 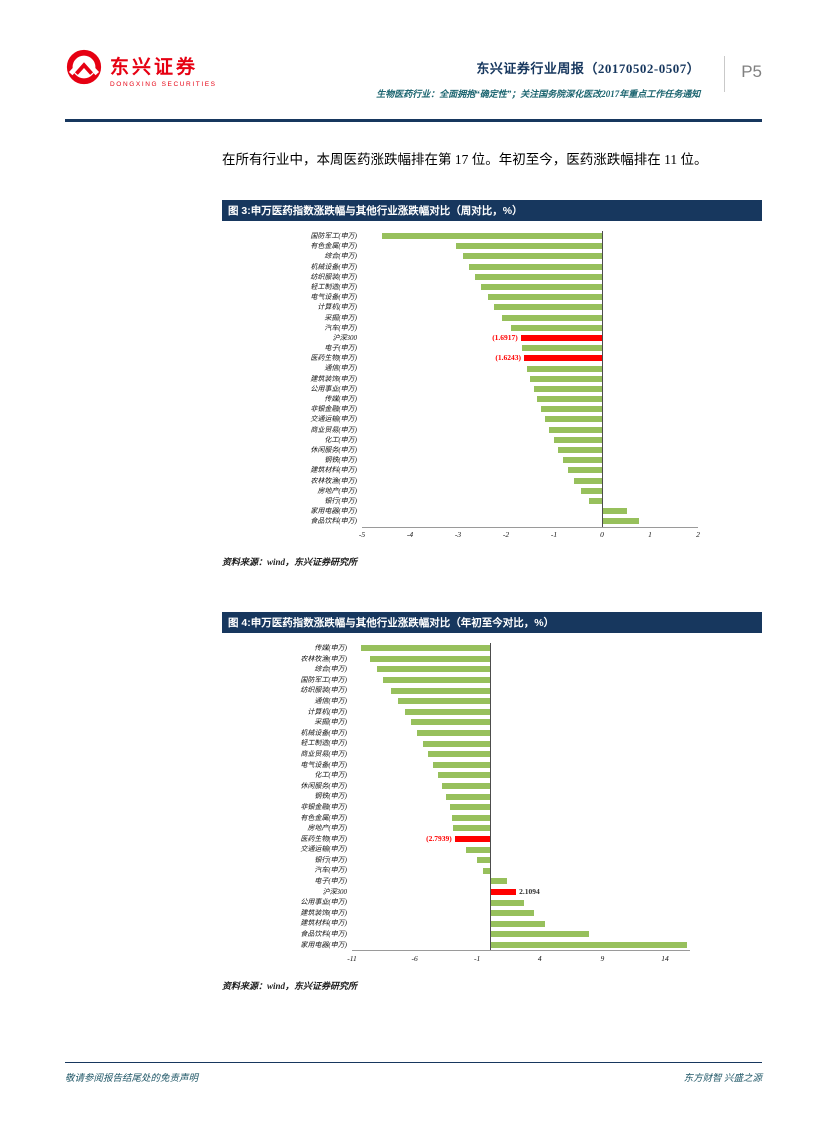 What do you see at coordinates (505, 337) in the screenshot?
I see `data-label: (1.6917)` at bounding box center [505, 337].